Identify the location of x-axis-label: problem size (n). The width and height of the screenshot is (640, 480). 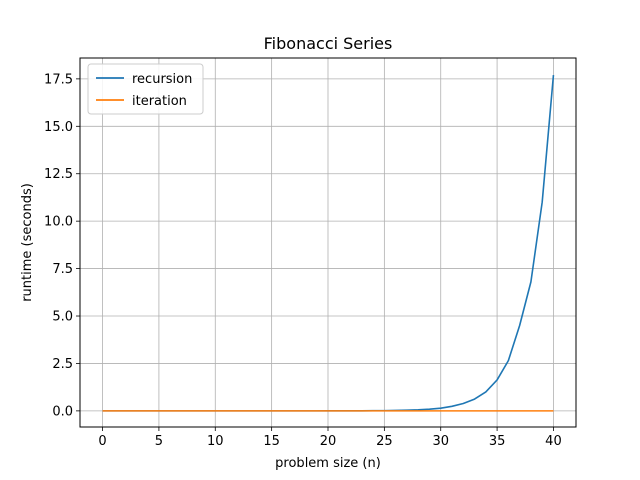
(328, 463).